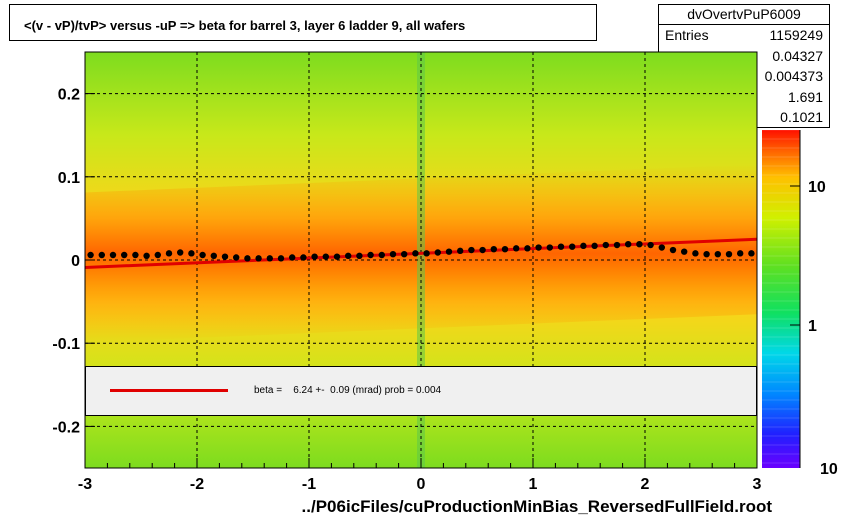  What do you see at coordinates (421, 484) in the screenshot?
I see `x-tick-label: 0` at bounding box center [421, 484].